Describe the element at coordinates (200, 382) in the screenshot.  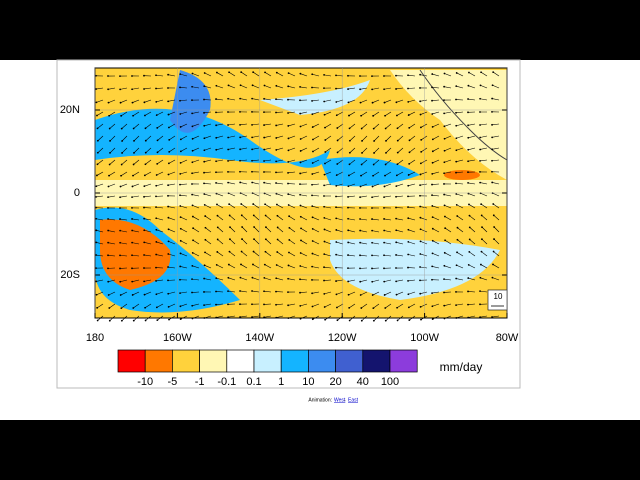
I see `colorbar-label: -1` at that location.